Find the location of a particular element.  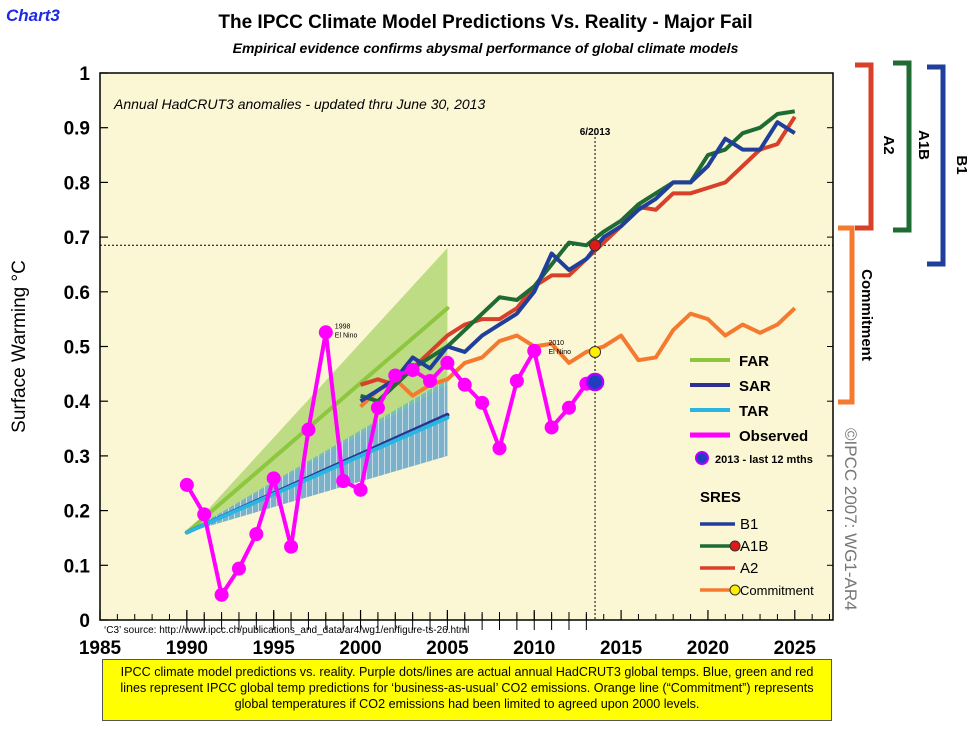

x-tick-label: 2005 is located at coordinates (447, 648).